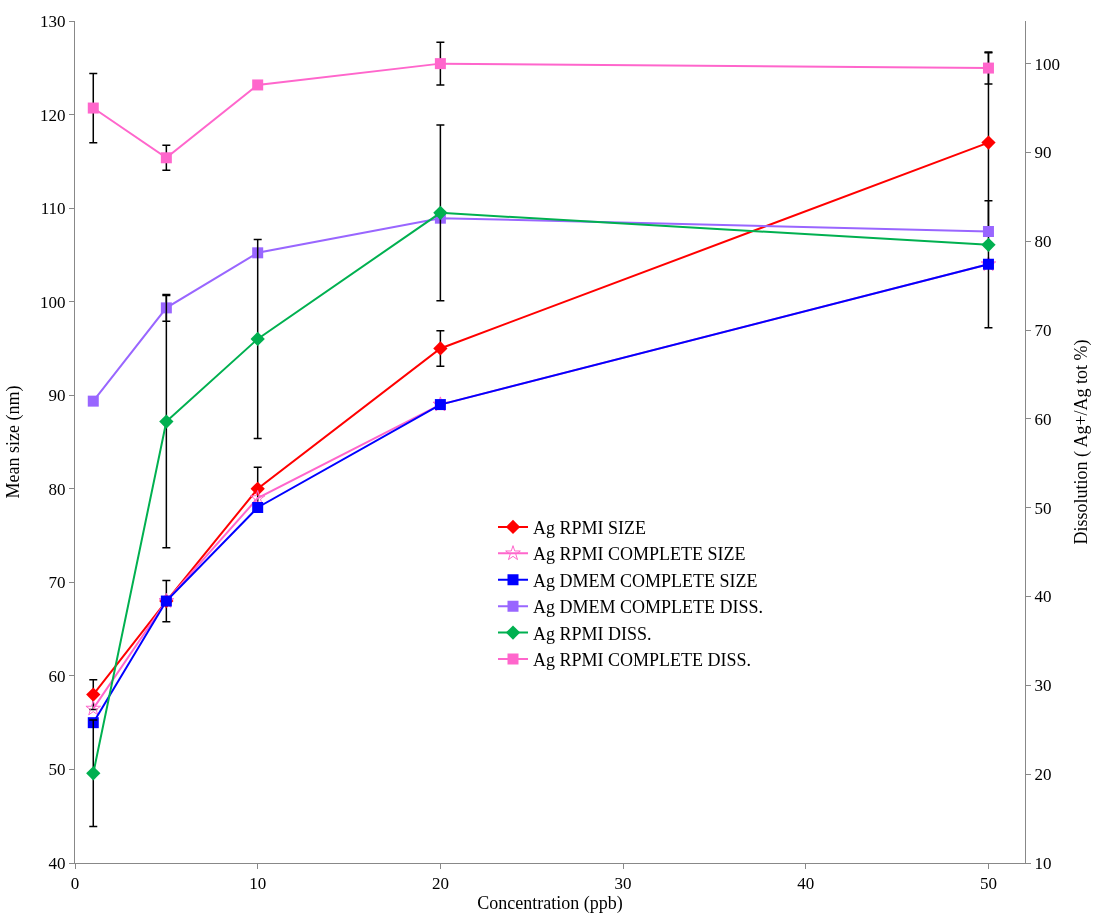 This screenshot has width=1105, height=923. Describe the element at coordinates (1043, 508) in the screenshot. I see `y2-tick-label: 50` at that location.